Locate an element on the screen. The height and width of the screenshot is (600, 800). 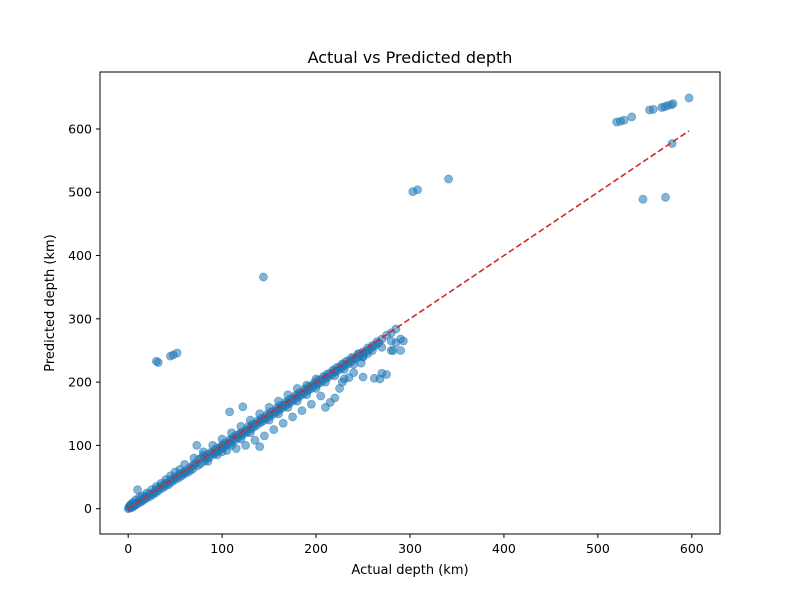
x-tick-label: 0 is located at coordinates (128, 548).